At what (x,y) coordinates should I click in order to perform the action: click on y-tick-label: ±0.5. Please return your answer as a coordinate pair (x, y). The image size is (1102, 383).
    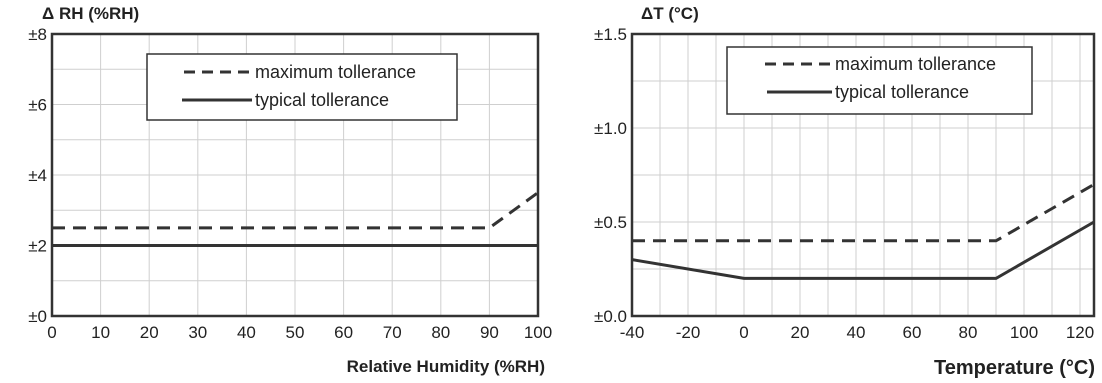
    Looking at the image, I should click on (610, 222).